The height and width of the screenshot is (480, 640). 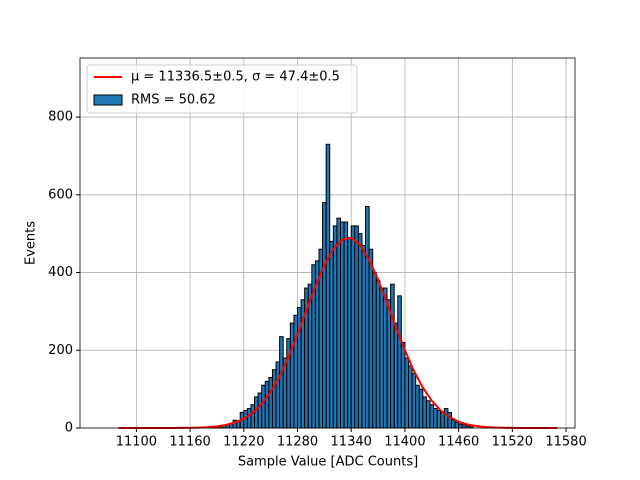 I want to click on legend-label: μ = 11336.5±0.5, σ = 47.4±0.5, so click(x=235, y=77).